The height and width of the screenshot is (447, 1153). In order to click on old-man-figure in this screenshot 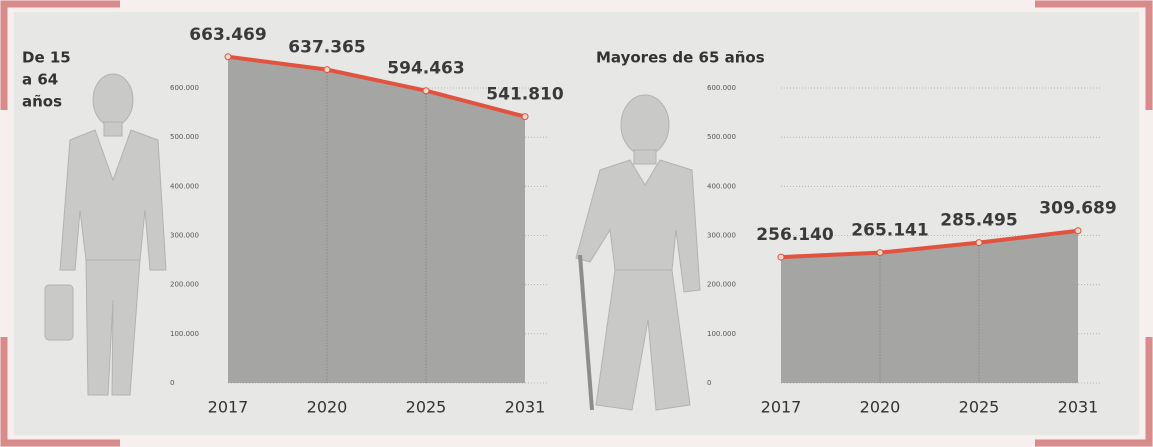, I will do `click(638, 252)`.